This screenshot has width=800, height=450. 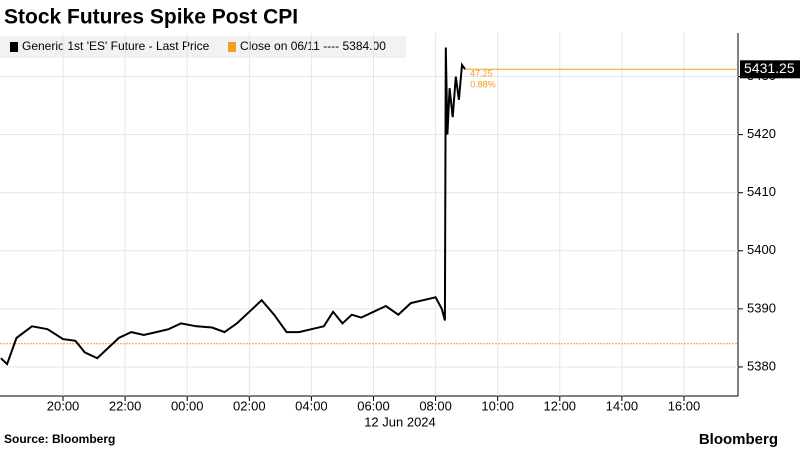 I want to click on x-tick-label: 02:00, so click(x=249, y=405).